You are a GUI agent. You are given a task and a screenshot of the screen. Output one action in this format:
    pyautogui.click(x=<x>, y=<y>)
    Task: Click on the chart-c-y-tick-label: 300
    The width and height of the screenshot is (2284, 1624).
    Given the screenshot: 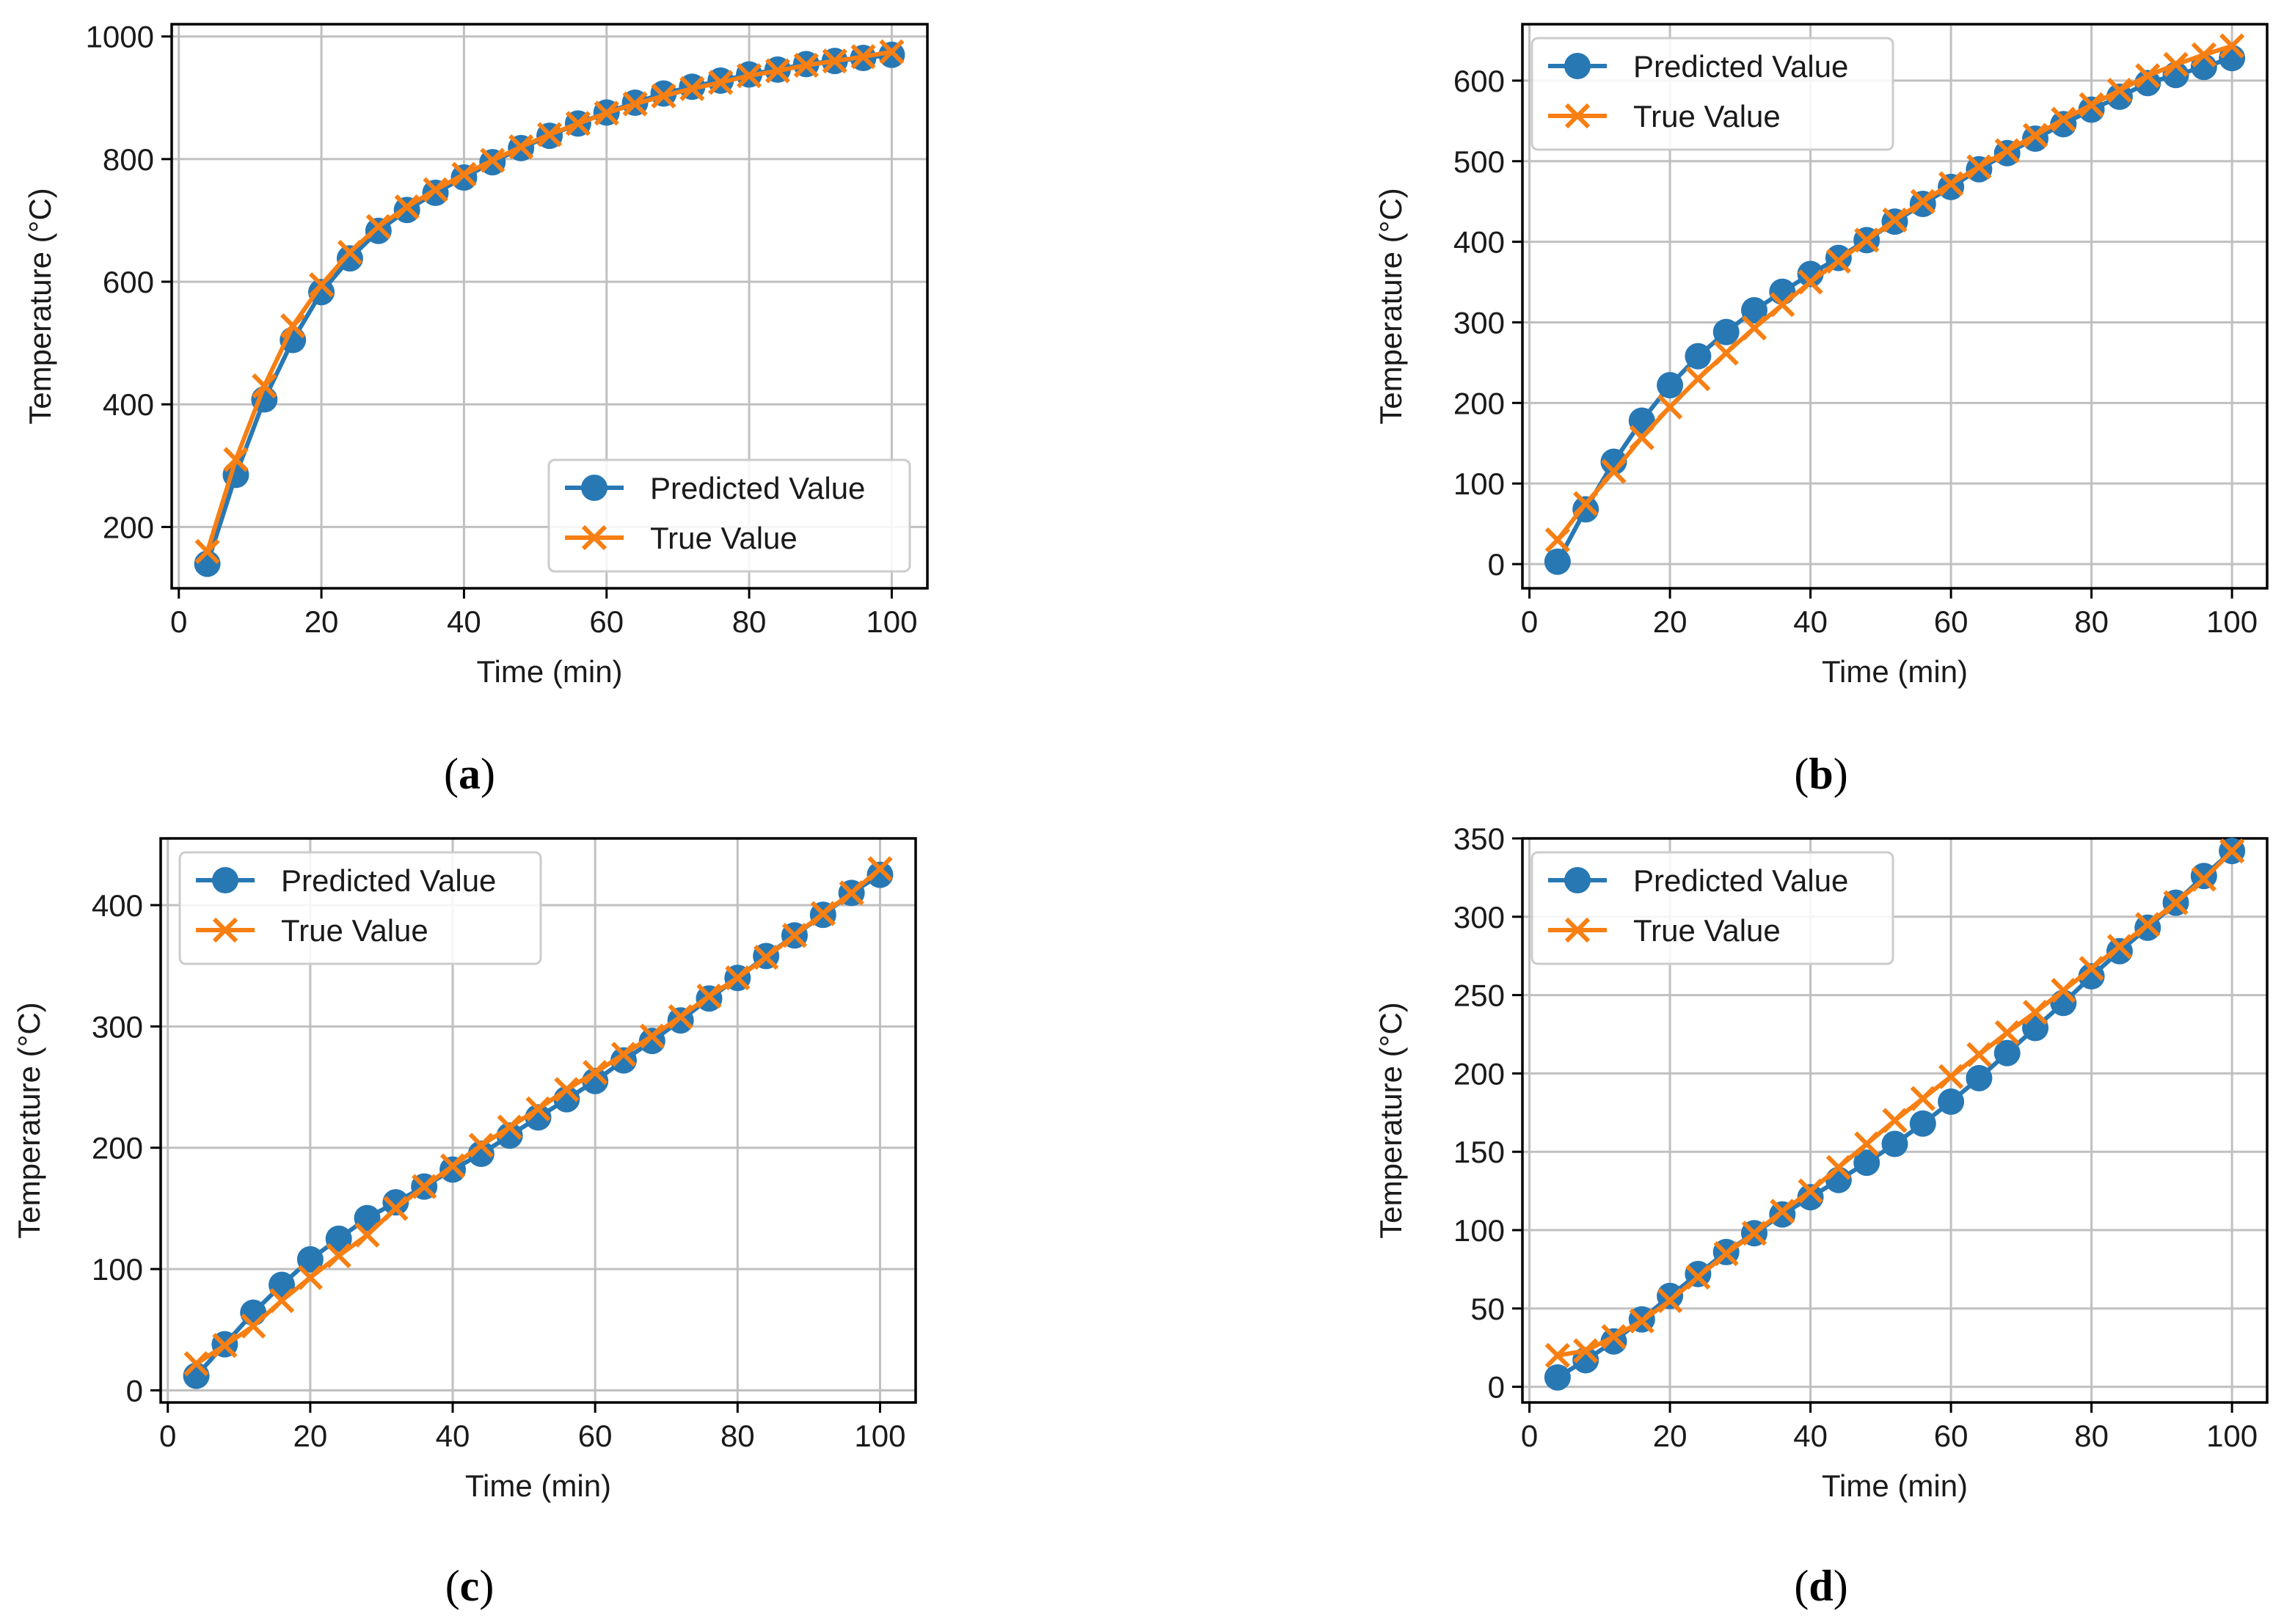 What is the action you would take?
    pyautogui.click(x=118, y=1026)
    